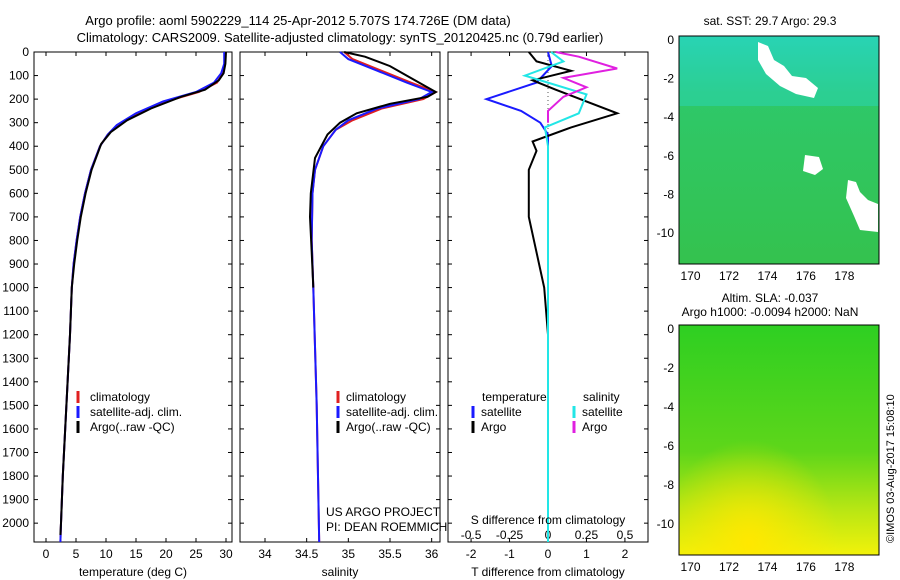 The width and height of the screenshot is (900, 580). Describe the element at coordinates (770, 21) in the screenshot. I see `sst-map-title: sat. SST: 29.7 Argo: 29.3` at that location.